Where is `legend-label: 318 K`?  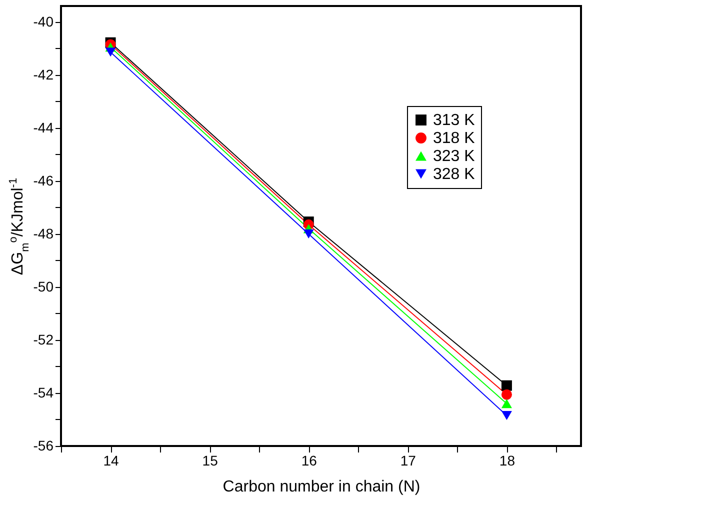 legend-label: 318 K is located at coordinates (454, 138).